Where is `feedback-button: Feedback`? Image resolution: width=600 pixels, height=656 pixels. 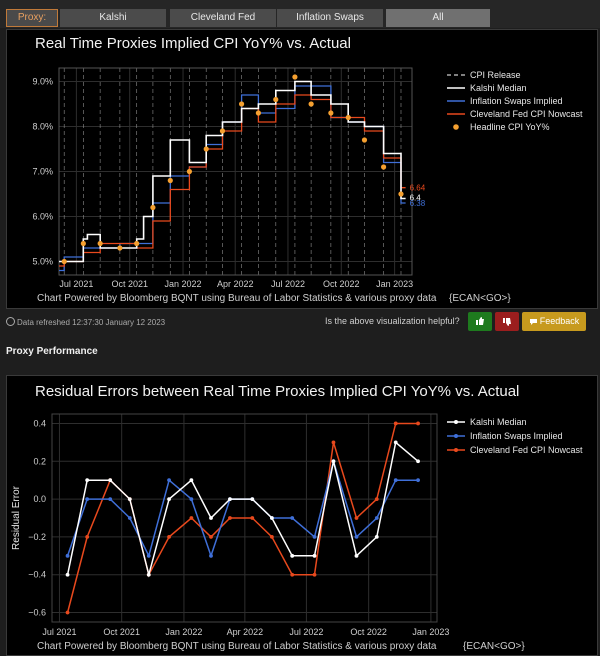
feedback-button: Feedback is located at coordinates (554, 321).